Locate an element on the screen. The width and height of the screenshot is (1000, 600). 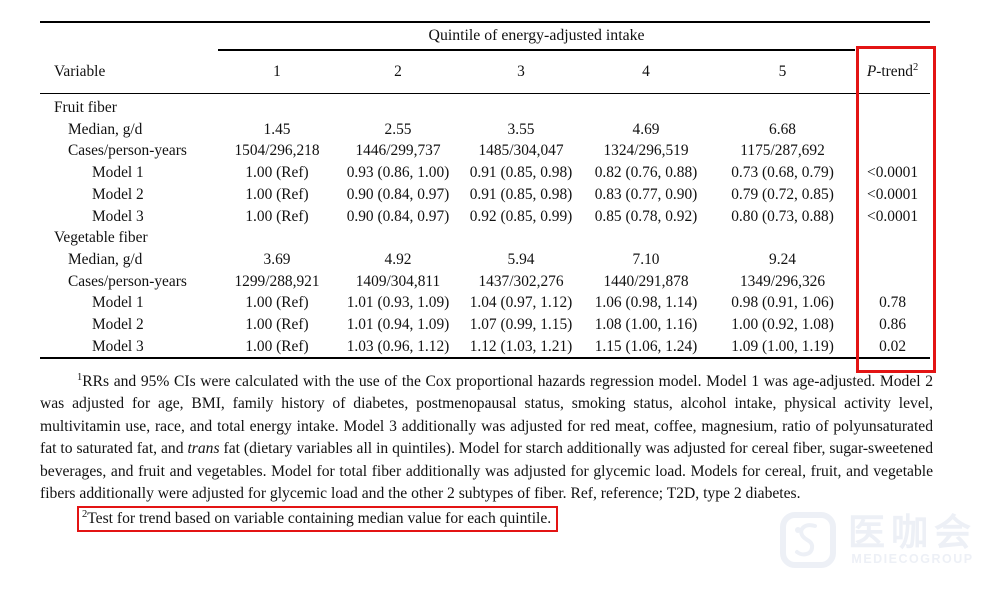
row-label: Vegetable fiber is located at coordinates (101, 238).